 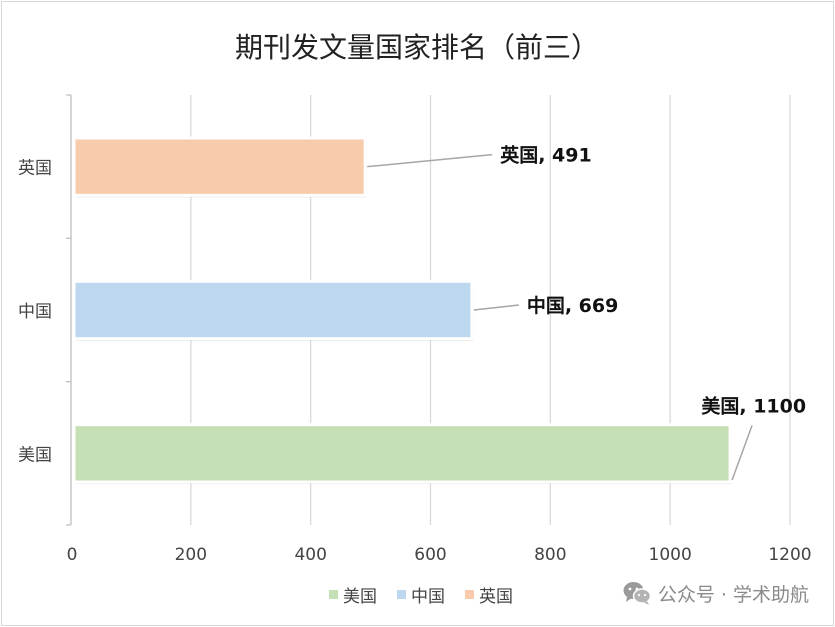 I want to click on category-label: 美国, so click(x=35, y=455).